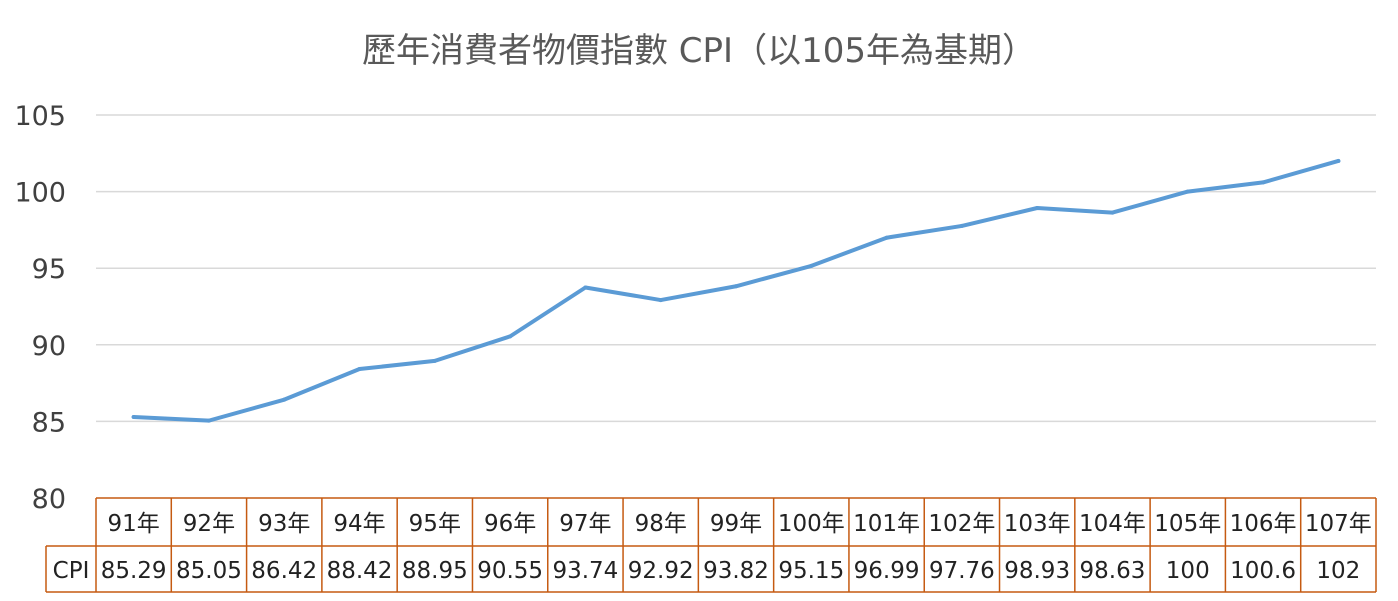 The image size is (1398, 601). Describe the element at coordinates (811, 571) in the screenshot. I see `data-value-label: 95.15` at that location.